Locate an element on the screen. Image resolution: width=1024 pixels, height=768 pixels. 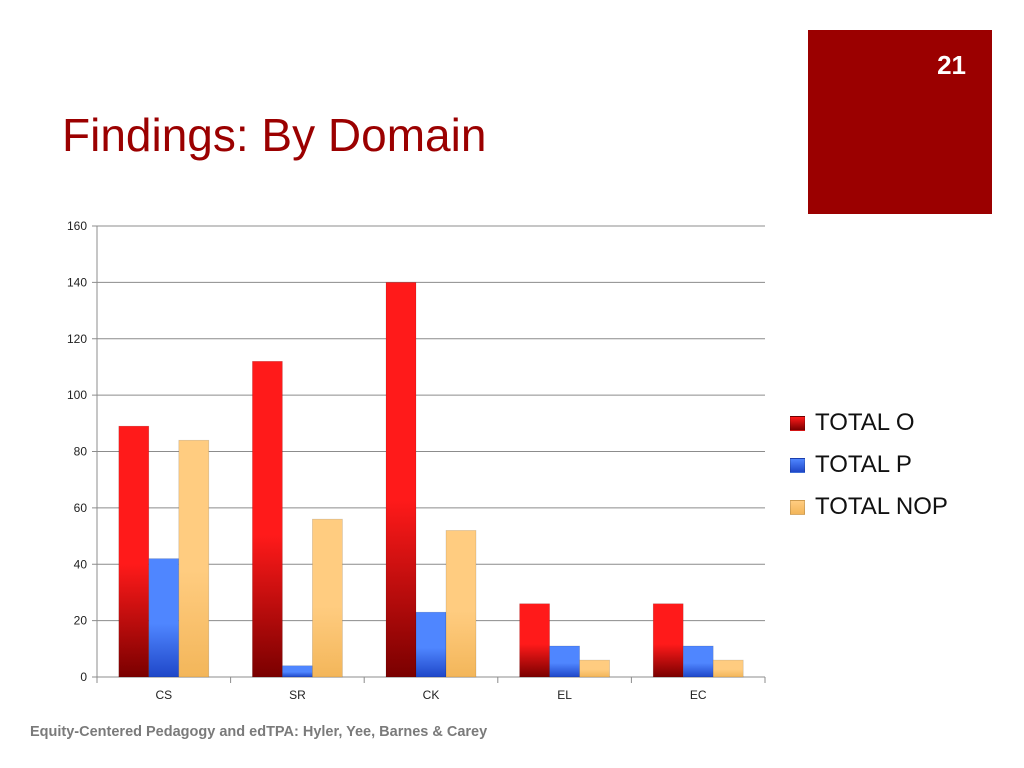
slide-title: Findings: By Domain is located at coordinates (274, 135).